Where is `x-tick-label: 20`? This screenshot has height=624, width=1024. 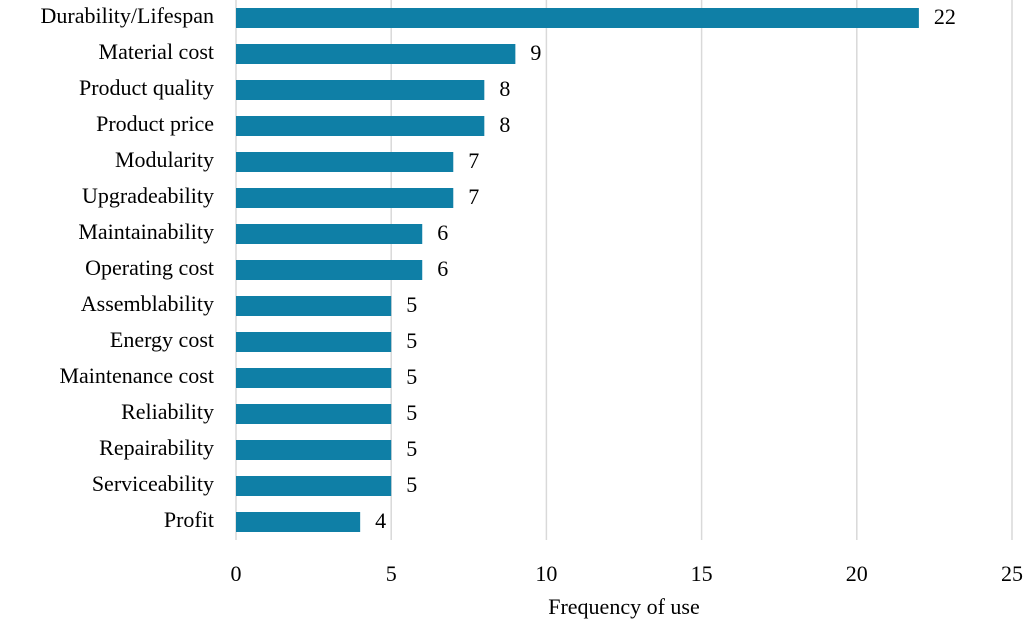
x-tick-label: 20 is located at coordinates (857, 573).